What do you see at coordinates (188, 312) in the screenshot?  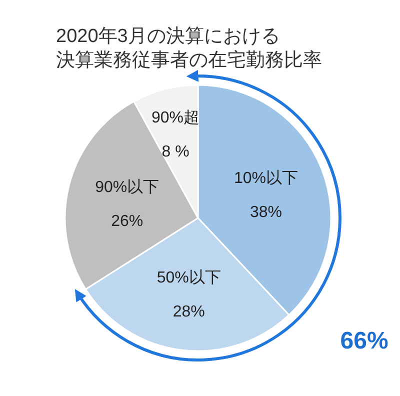 I see `data-label: 28%` at bounding box center [188, 312].